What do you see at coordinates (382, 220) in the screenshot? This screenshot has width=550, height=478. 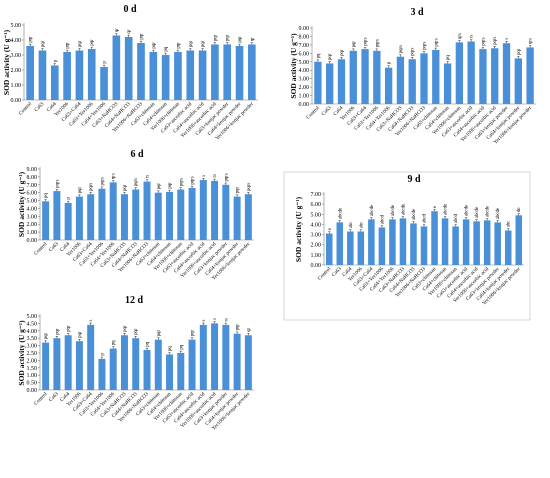 I see `significance-letter: abcd` at bounding box center [382, 220].